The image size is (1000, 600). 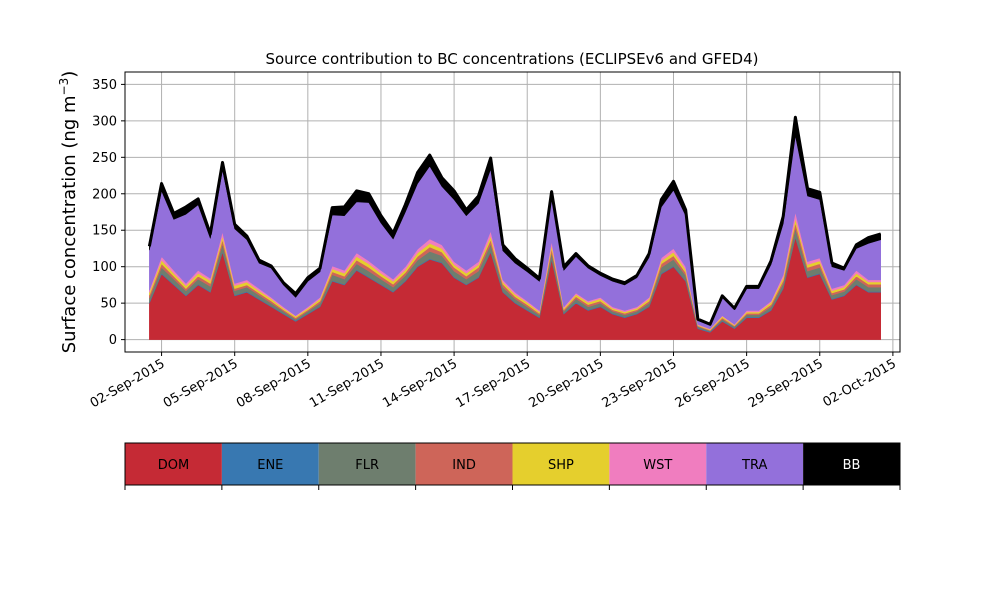 I want to click on legend-swatch-wst, so click(x=658, y=464).